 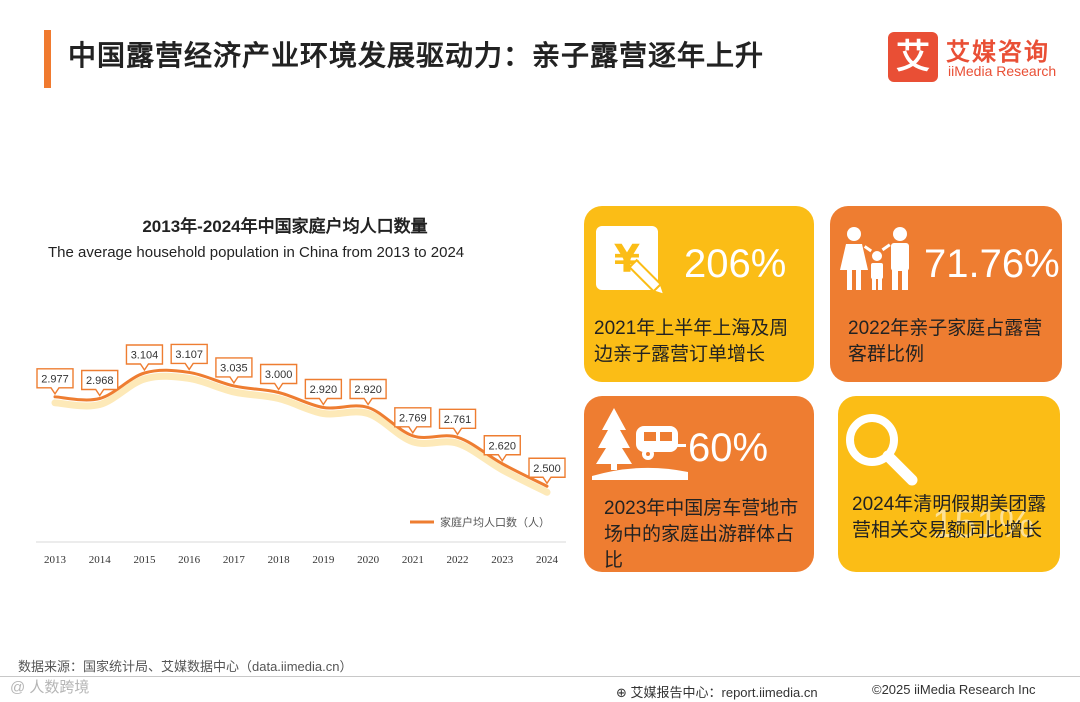 I want to click on stat-card-order-growth: ¥ 206% 2021年上半年上海及周边亲子露营订单增长, so click(x=699, y=294).